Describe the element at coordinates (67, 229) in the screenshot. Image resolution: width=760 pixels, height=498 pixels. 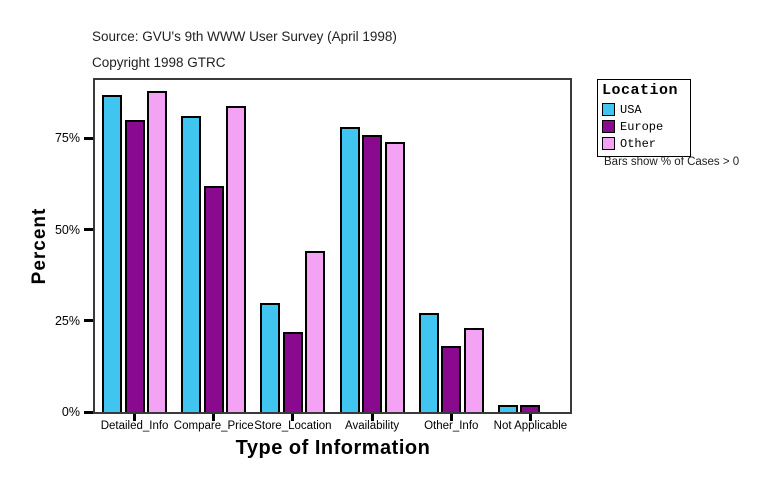
I see `y-tick-label-50%: 50%` at that location.